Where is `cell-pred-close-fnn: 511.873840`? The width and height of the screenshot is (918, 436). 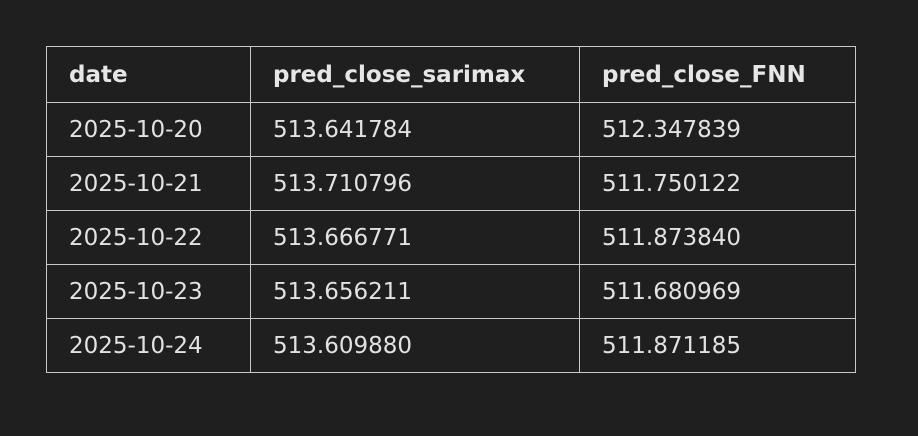 cell-pred-close-fnn: 511.873840 is located at coordinates (717, 237).